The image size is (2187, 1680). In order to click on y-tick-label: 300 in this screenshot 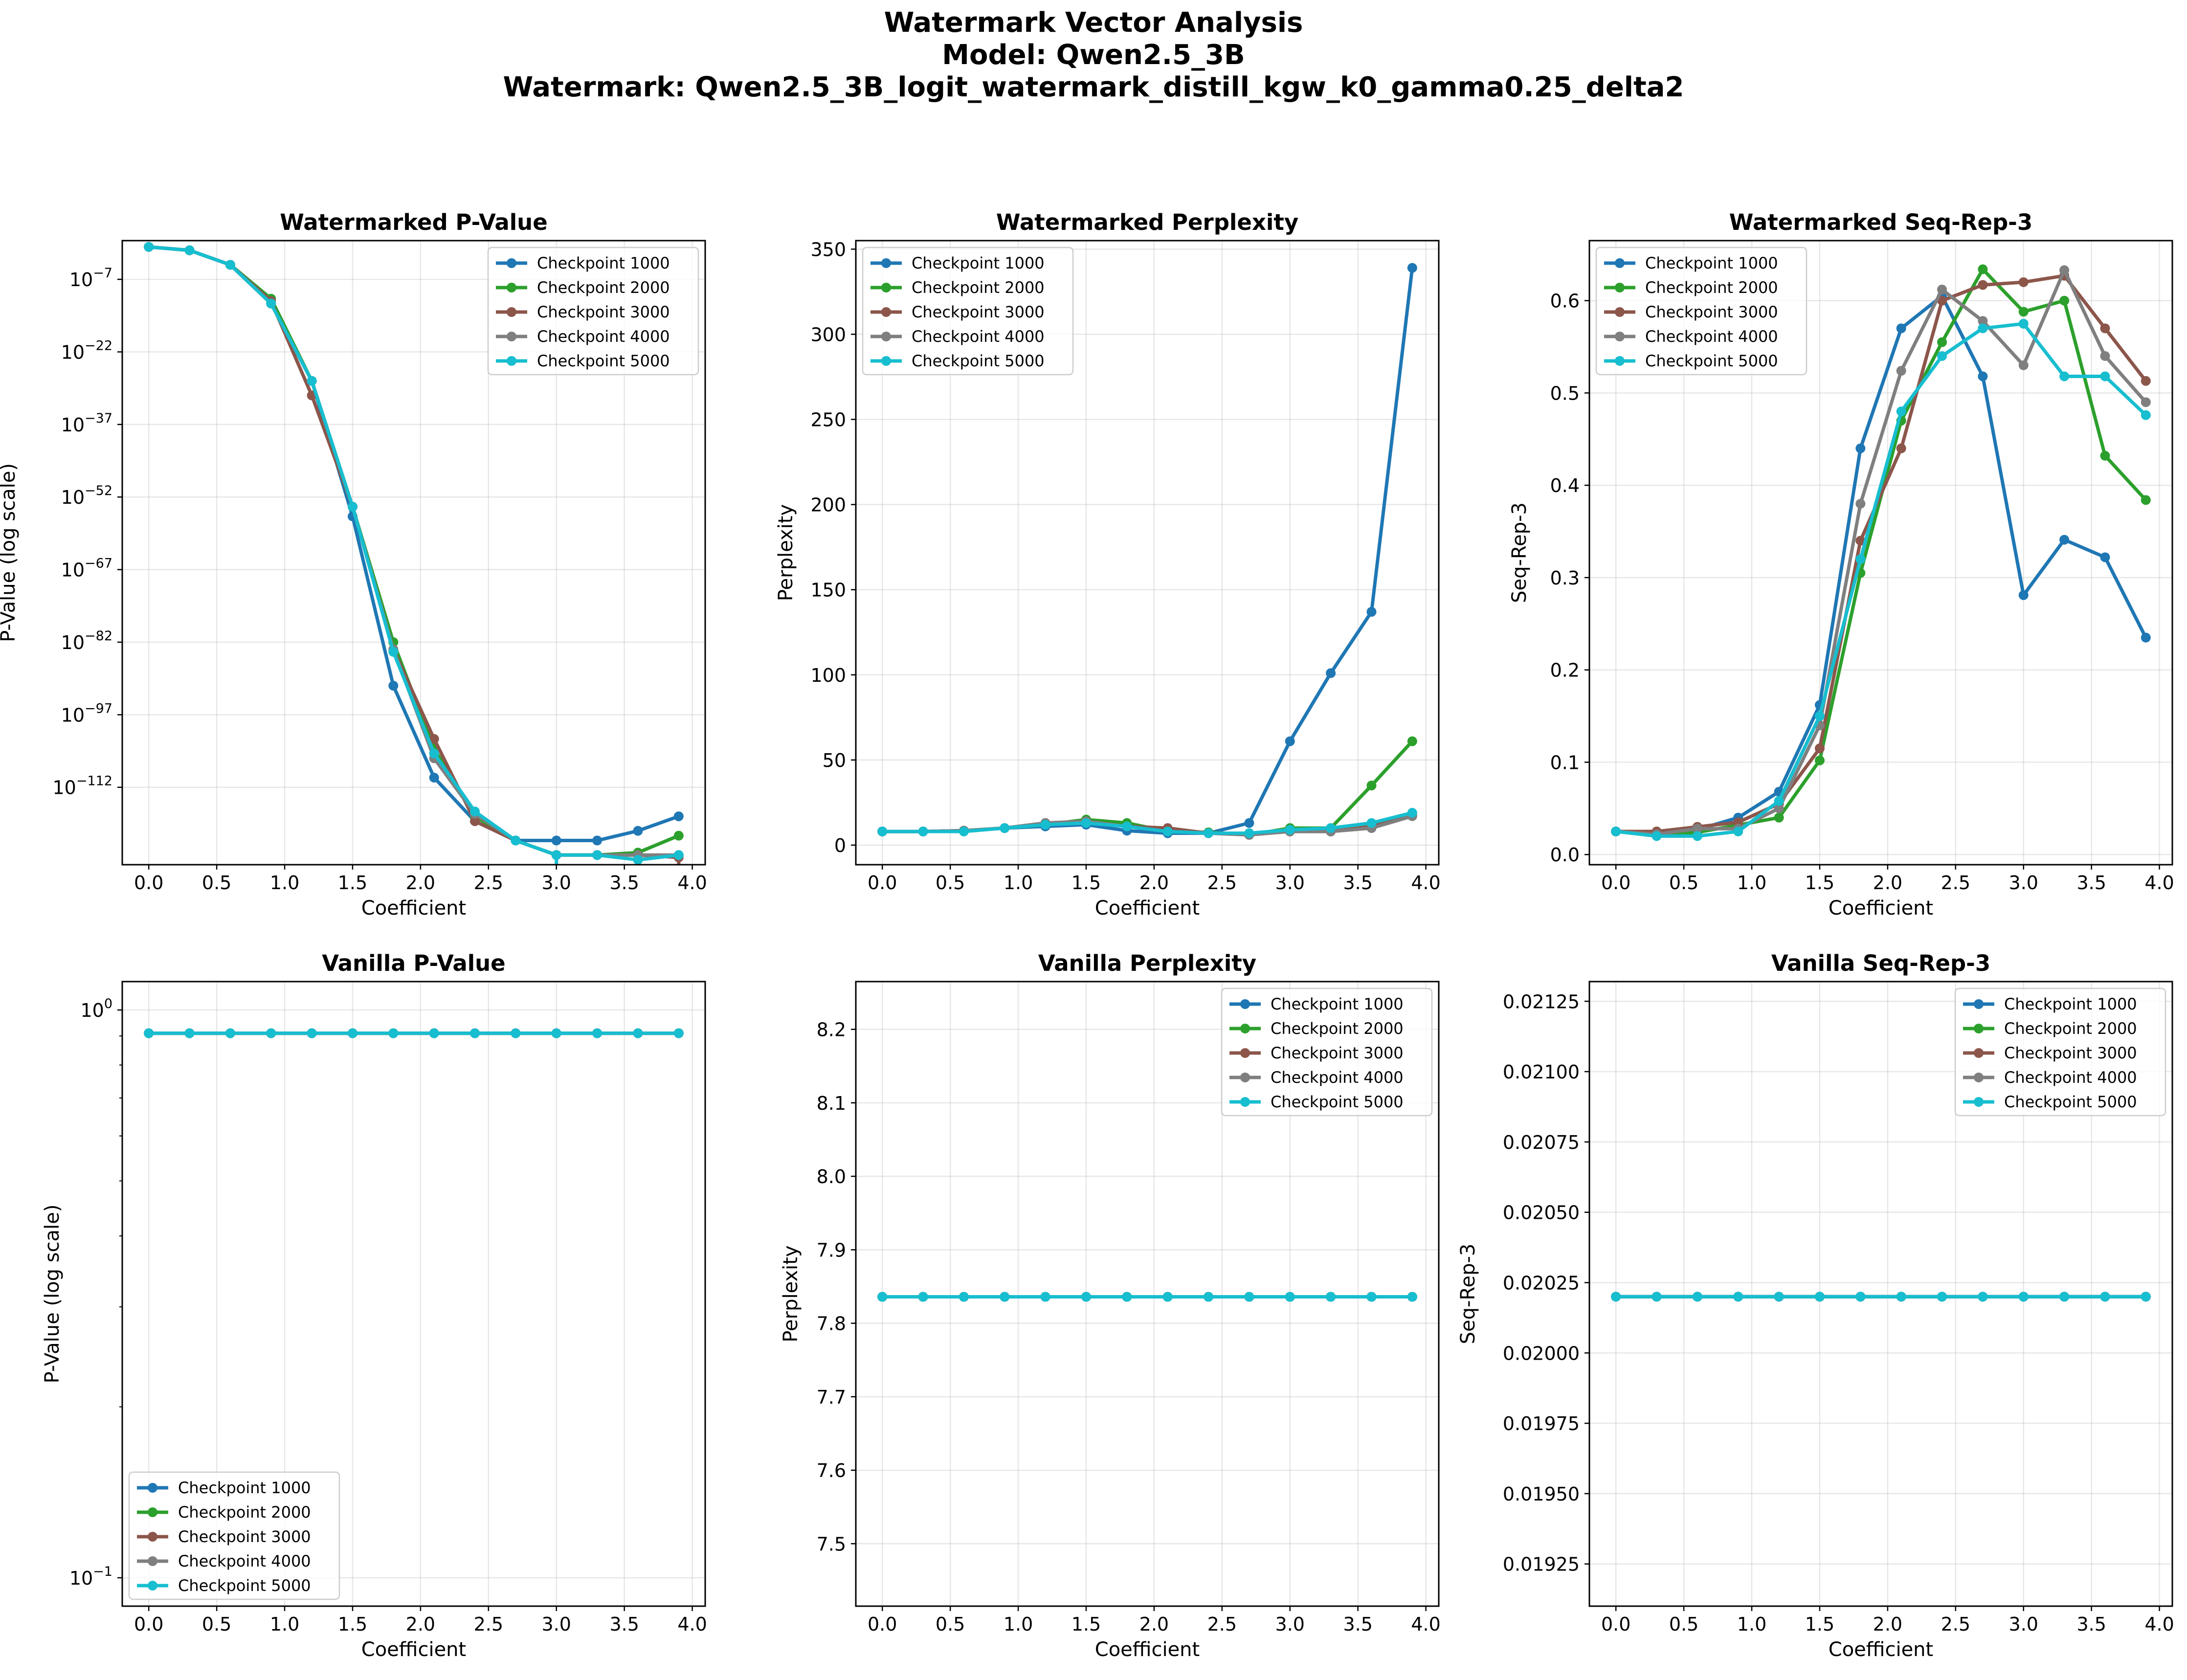, I will do `click(828, 334)`.